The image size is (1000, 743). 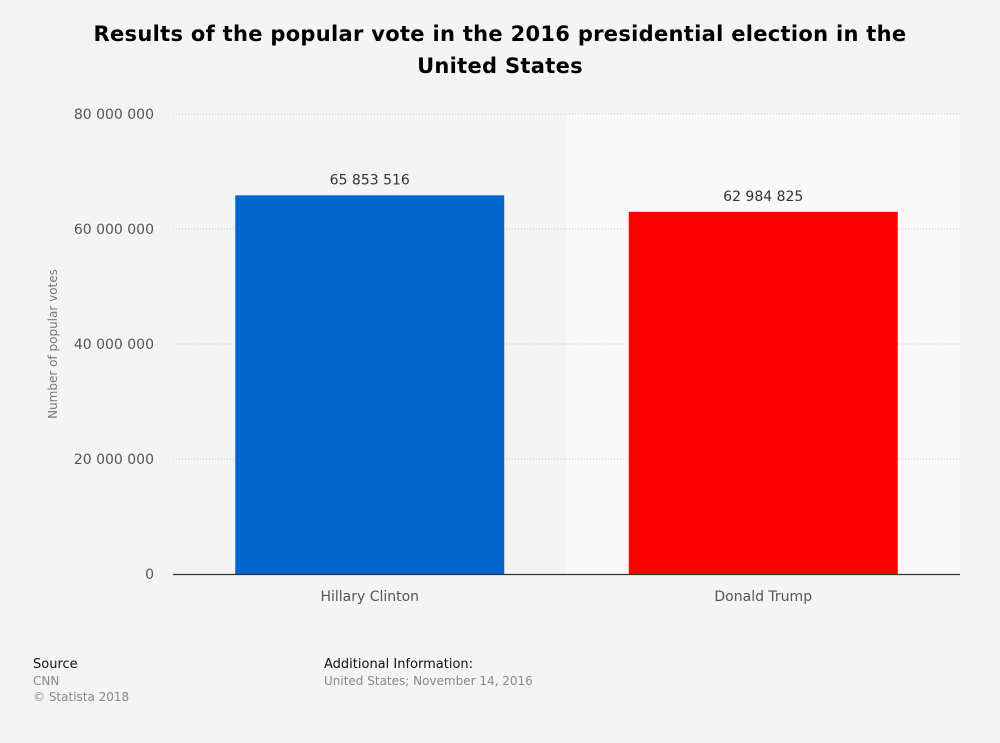 What do you see at coordinates (46, 681) in the screenshot?
I see `source-name: CNN` at bounding box center [46, 681].